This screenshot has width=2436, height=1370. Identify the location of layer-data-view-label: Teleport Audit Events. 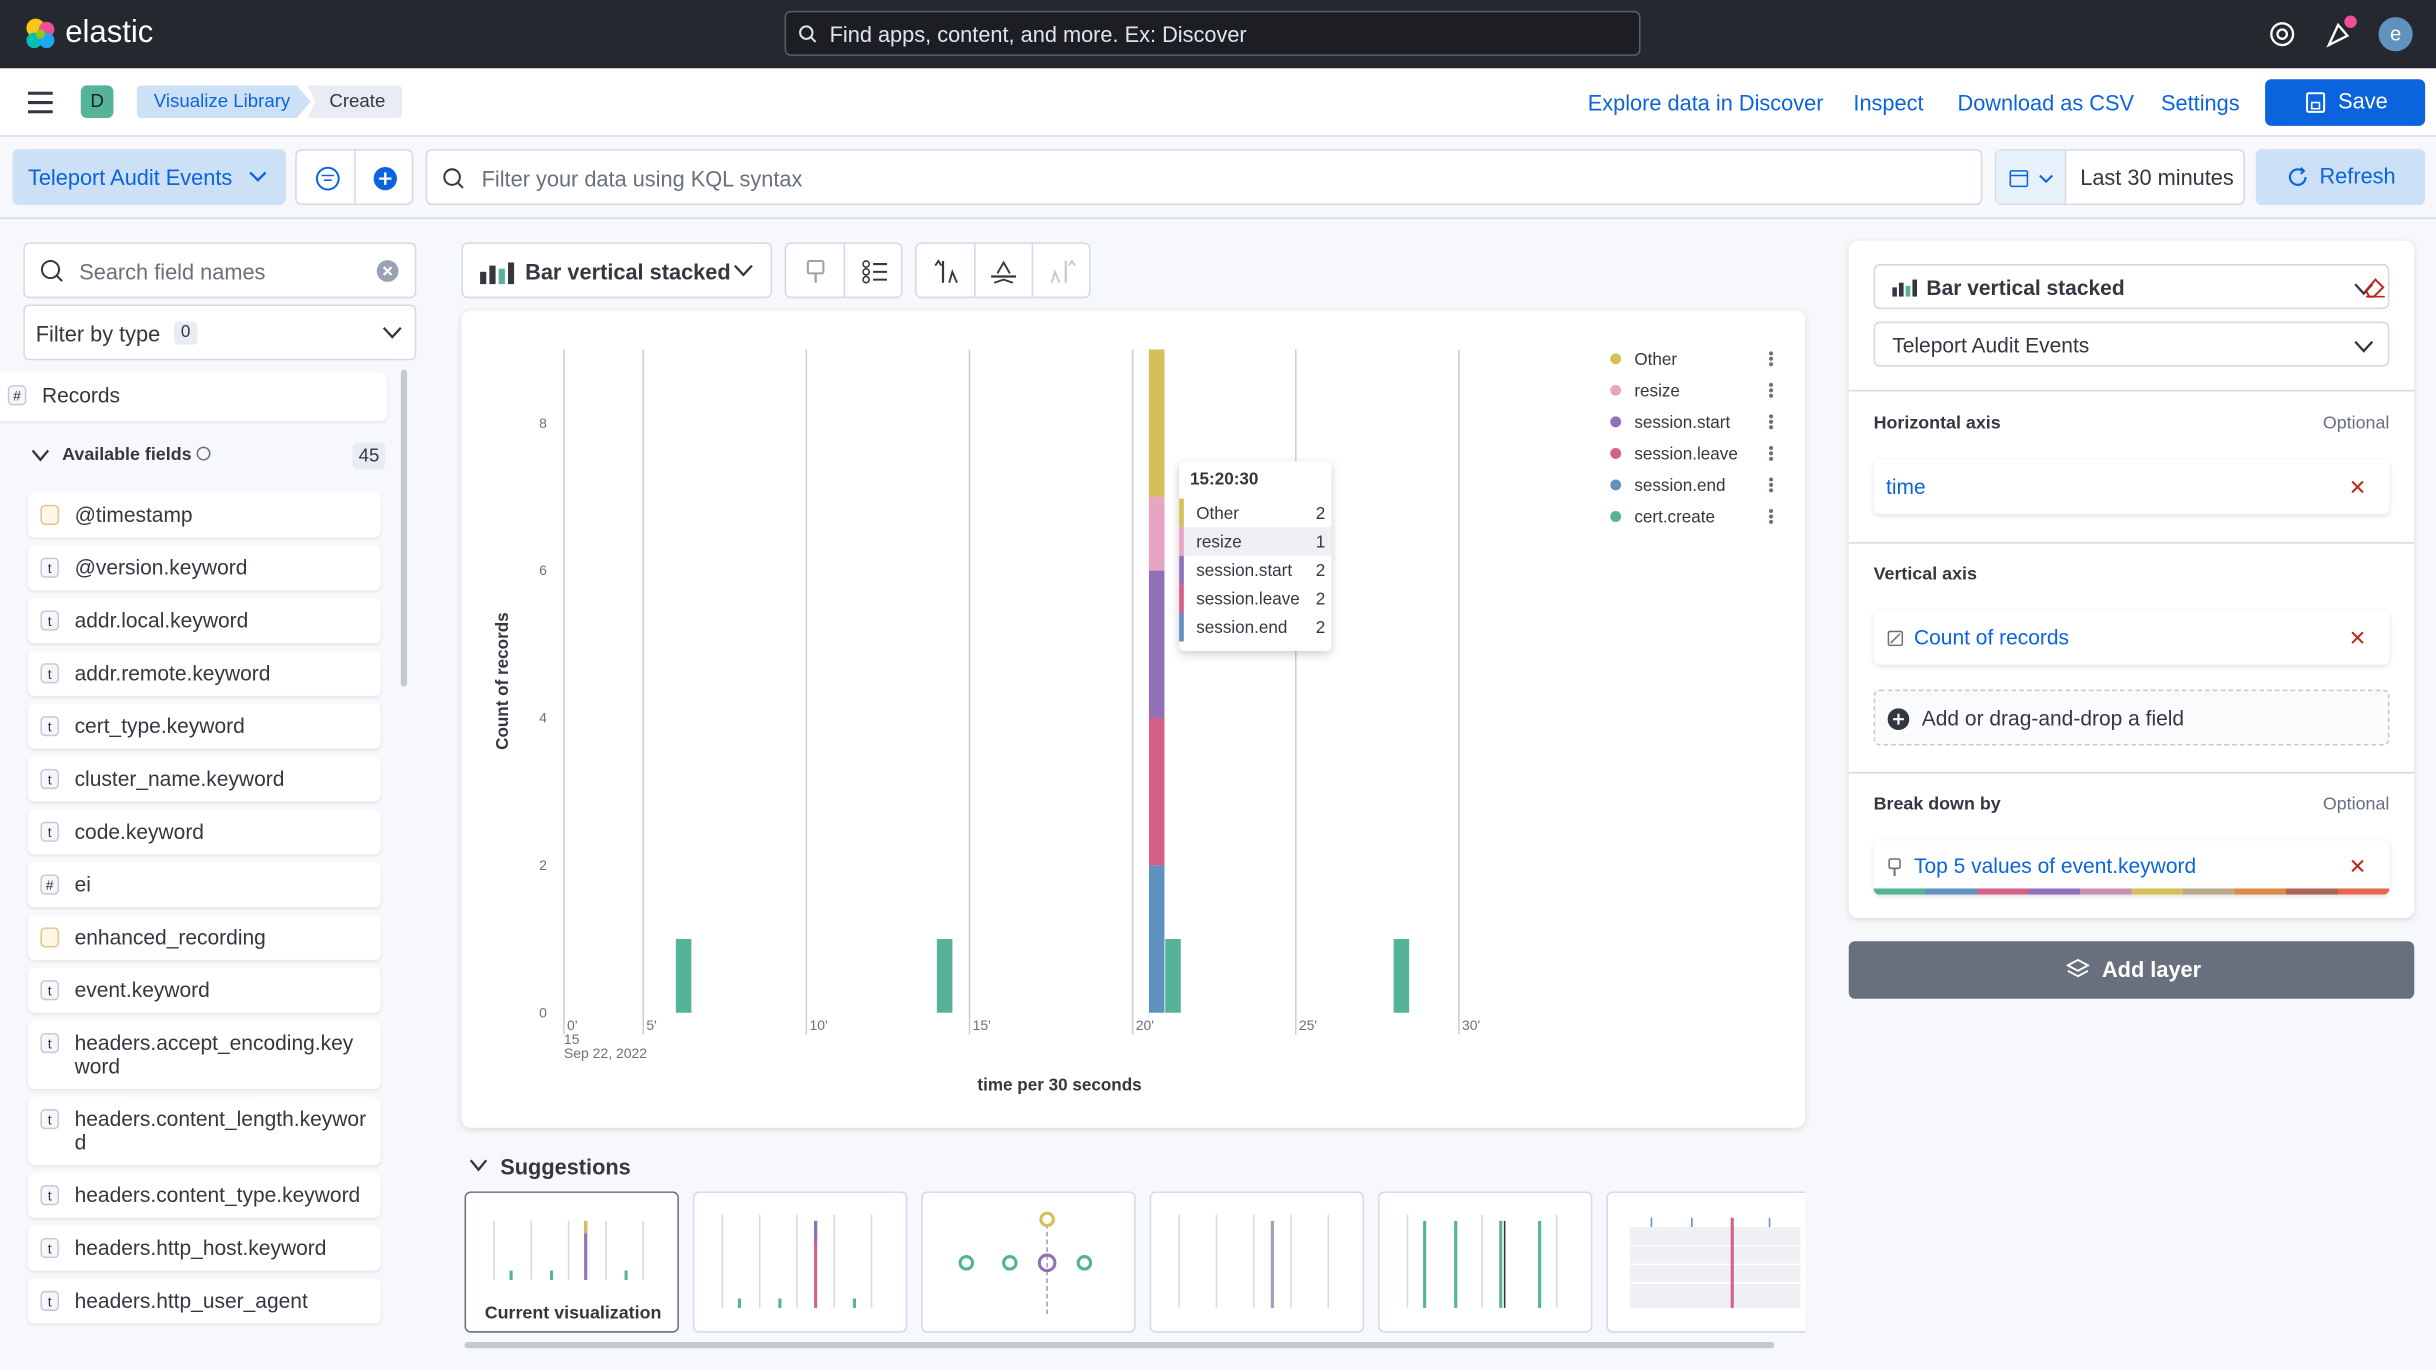
(1991, 345).